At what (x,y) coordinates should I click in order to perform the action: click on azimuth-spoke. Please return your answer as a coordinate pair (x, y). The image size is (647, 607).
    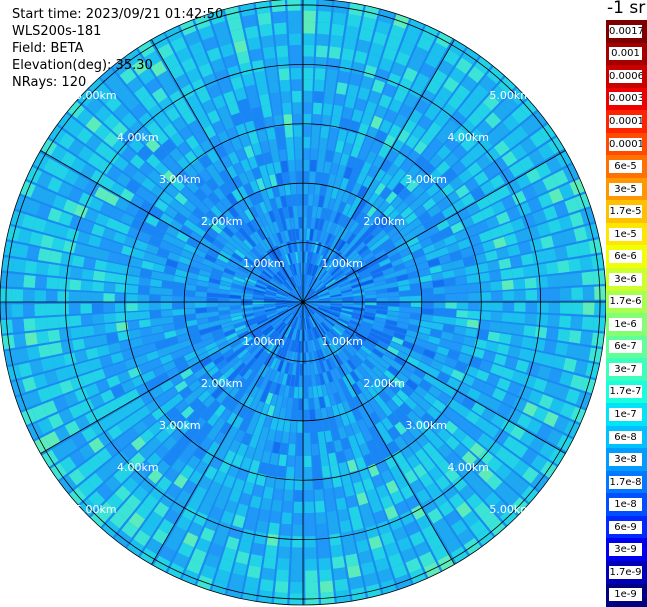
    Looking at the image, I should click on (227, 171).